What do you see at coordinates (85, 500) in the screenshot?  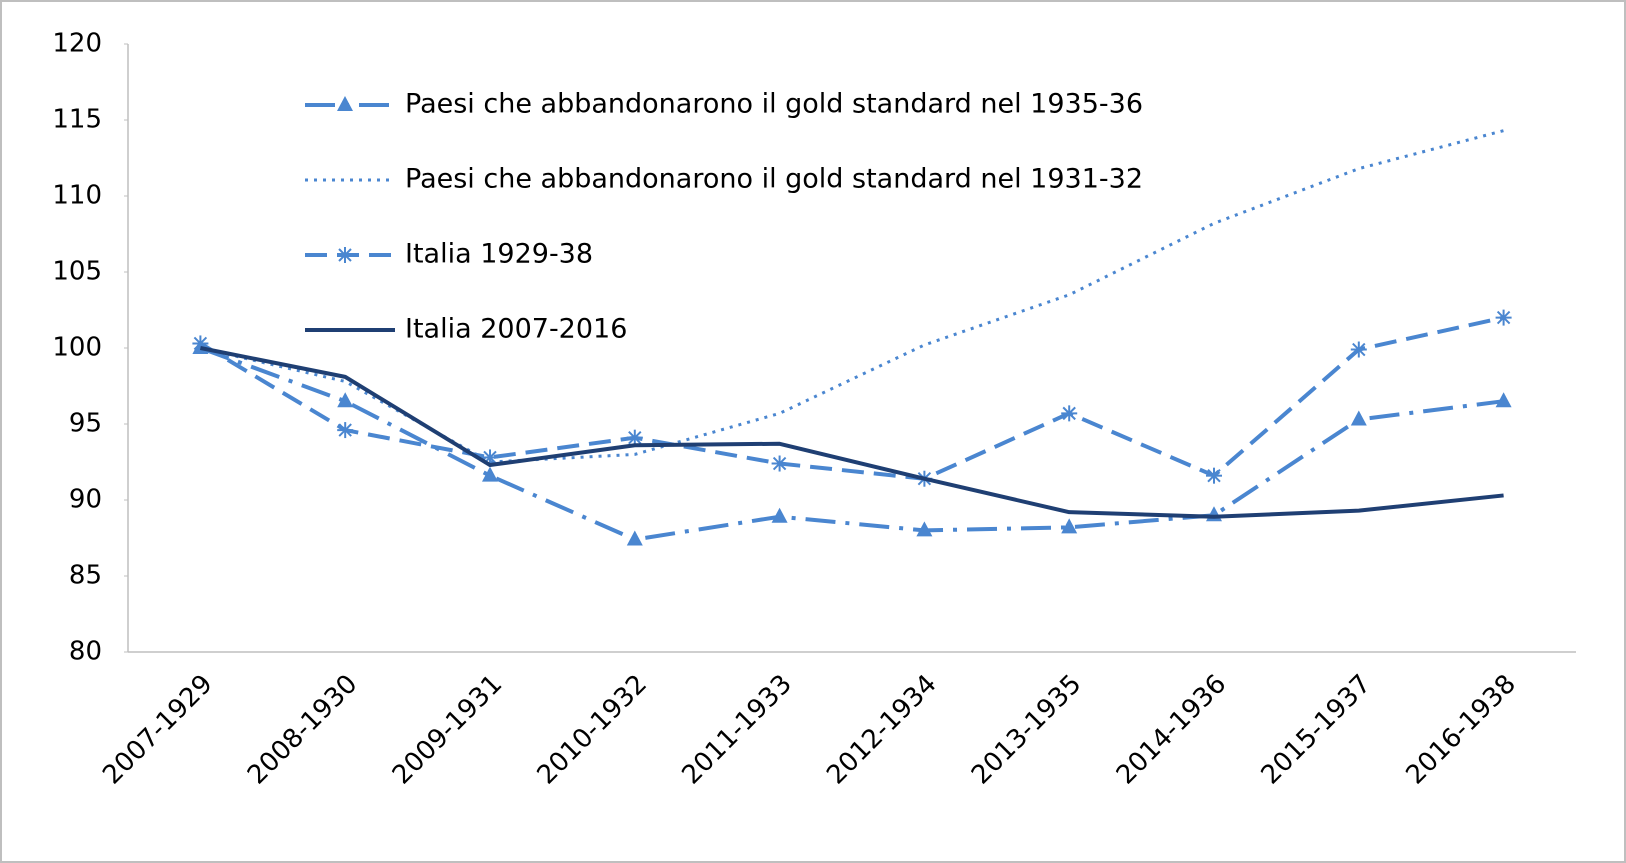 I see `y-tick-label: 90` at bounding box center [85, 500].